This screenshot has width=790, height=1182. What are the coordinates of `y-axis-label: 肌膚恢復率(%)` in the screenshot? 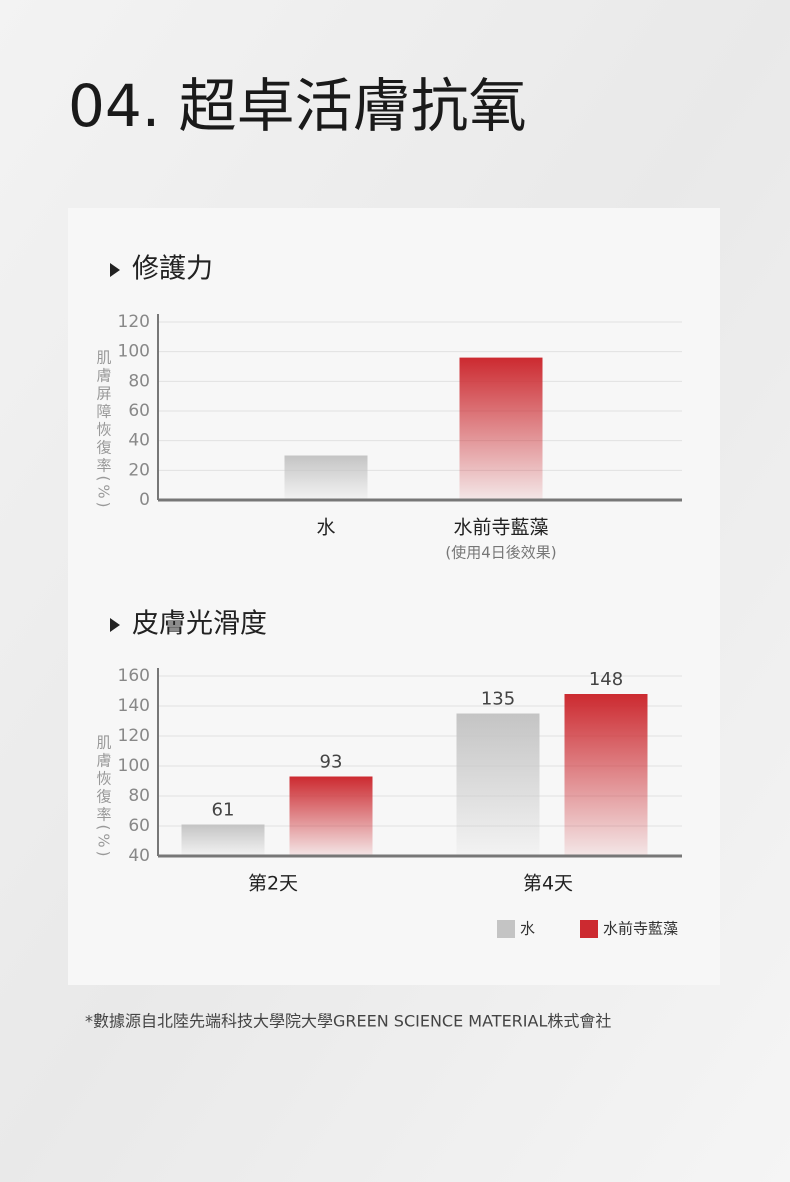 It's located at (104, 797).